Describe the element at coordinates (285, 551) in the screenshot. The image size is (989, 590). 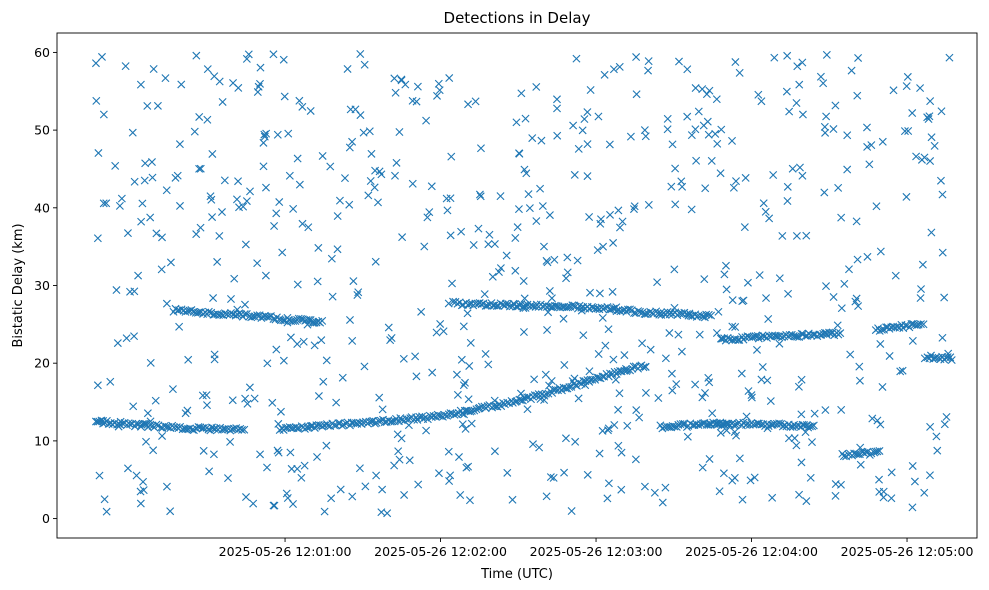
I see `x-tick-label: 2025-05-26 12:01:00` at that location.